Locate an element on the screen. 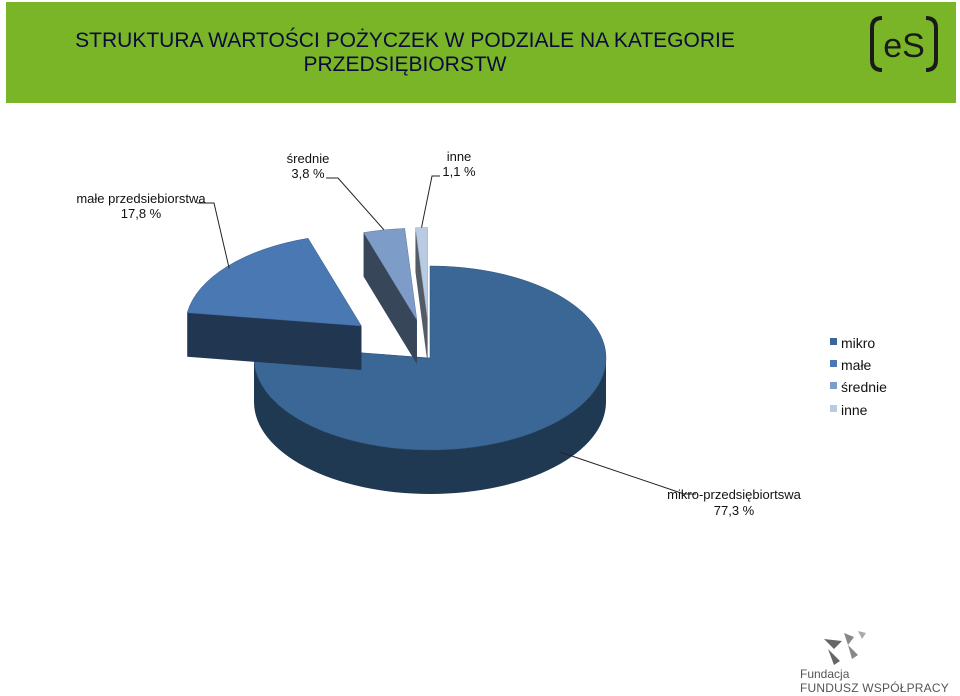 This screenshot has height=696, width=960. label-srednie-name: średnie is located at coordinates (308, 158).